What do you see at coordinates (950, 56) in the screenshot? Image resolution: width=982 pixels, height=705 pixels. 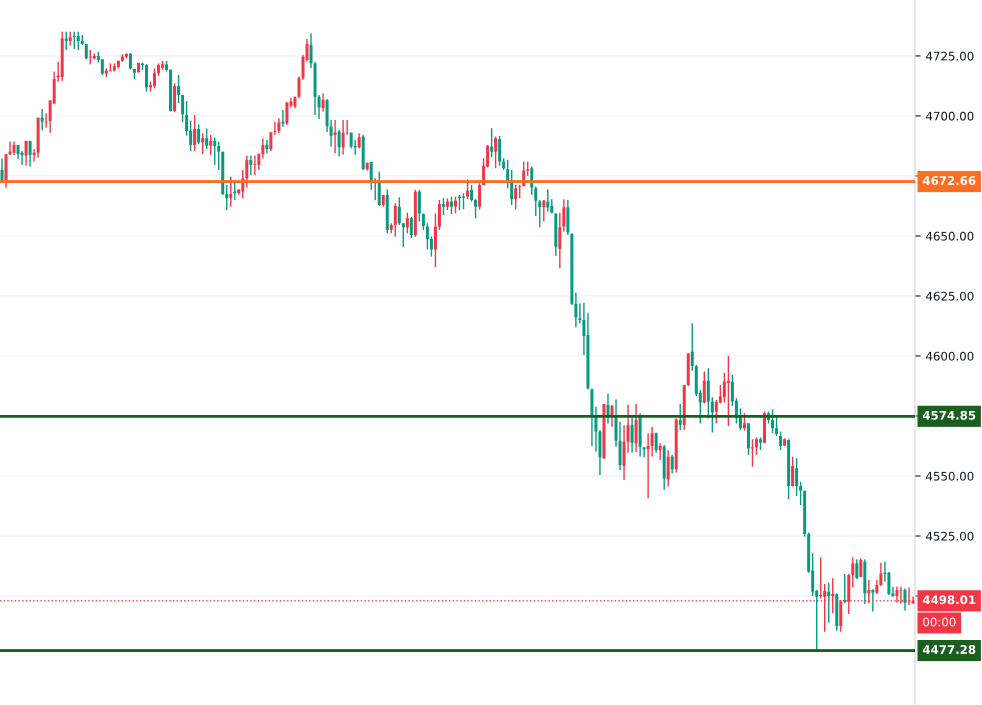 I see `y-tick-label: 4725.00` at bounding box center [950, 56].